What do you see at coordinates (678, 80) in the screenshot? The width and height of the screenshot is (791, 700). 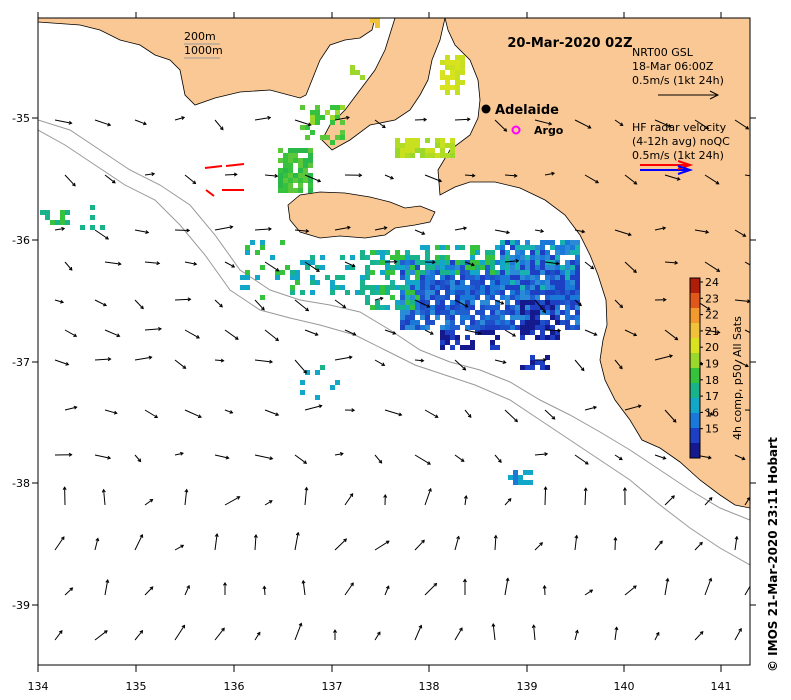 I see `gsl-legend-line3: 0.5m/s (1kt 24h)` at bounding box center [678, 80].